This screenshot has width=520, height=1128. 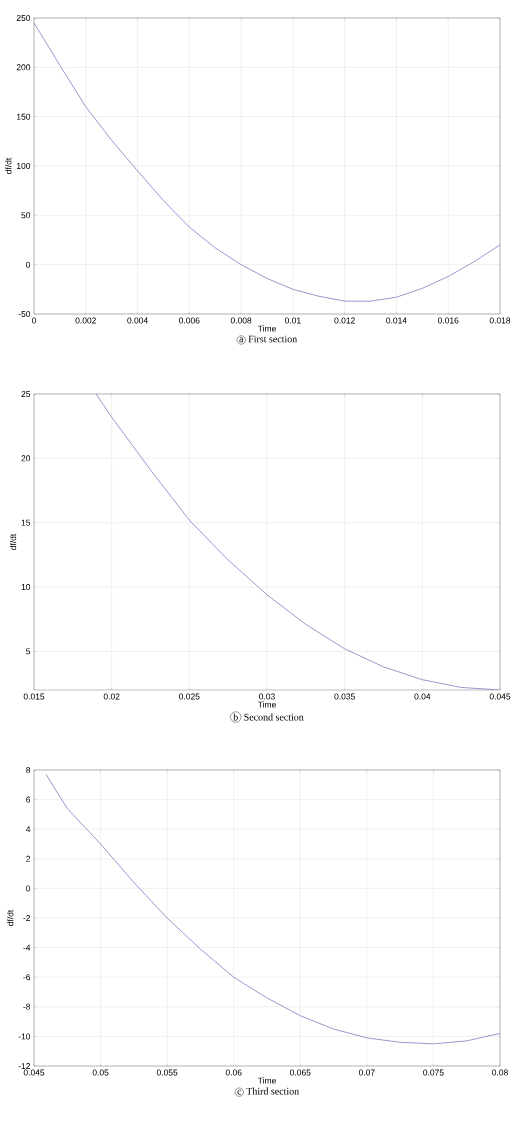 What do you see at coordinates (241, 340) in the screenshot?
I see `text: a` at bounding box center [241, 340].